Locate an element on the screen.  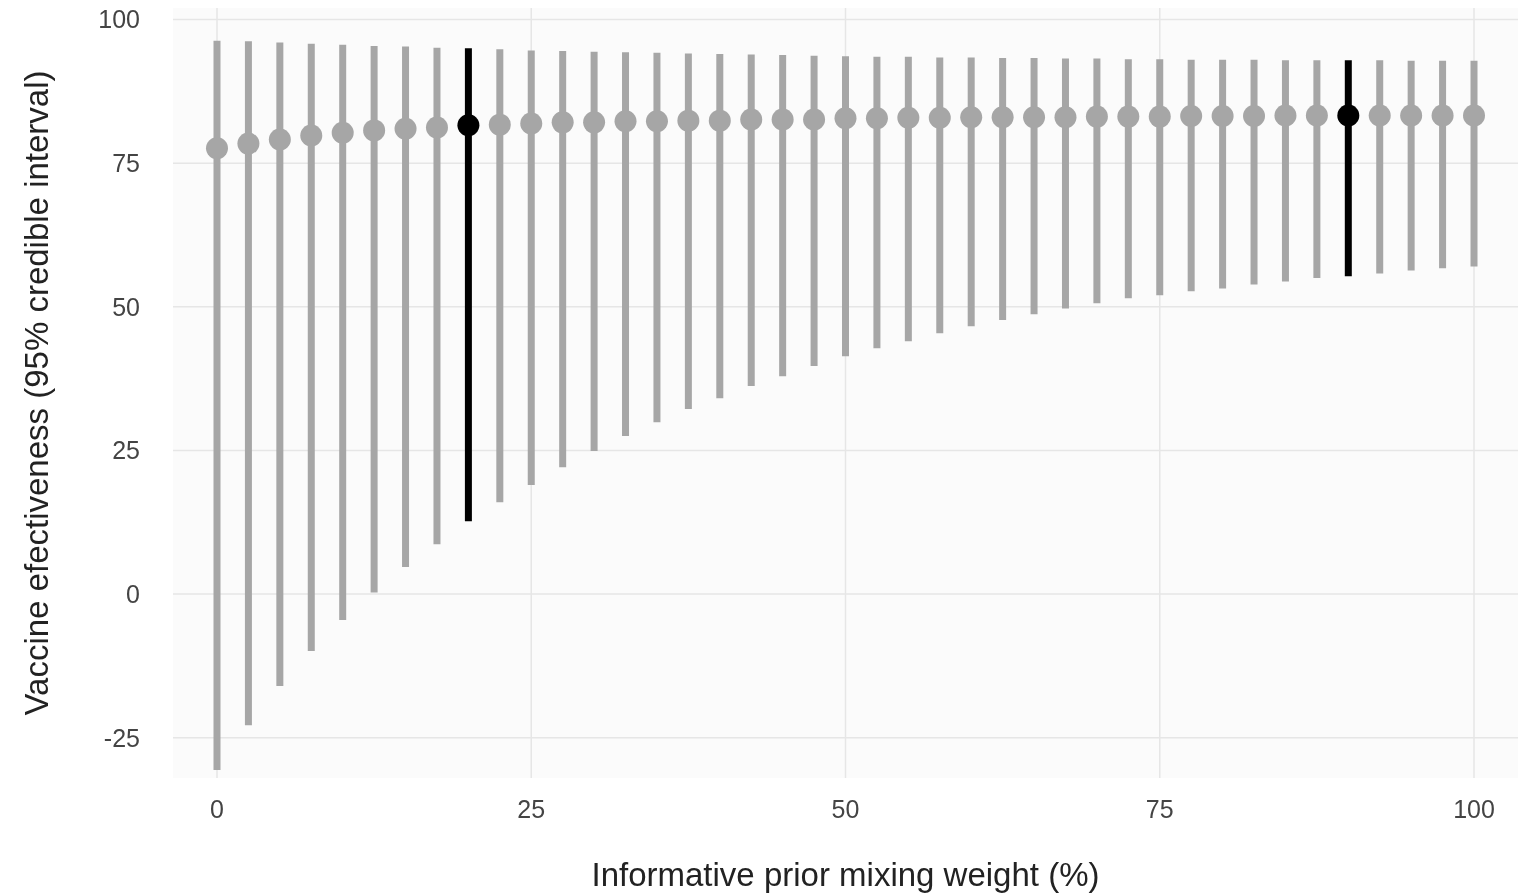
x-tick-label: 50 is located at coordinates (845, 809).